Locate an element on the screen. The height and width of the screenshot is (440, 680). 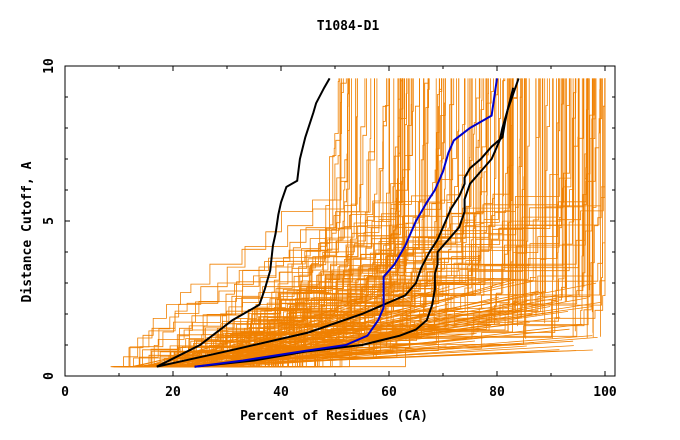
x-tick-label: 20 is located at coordinates (173, 392).